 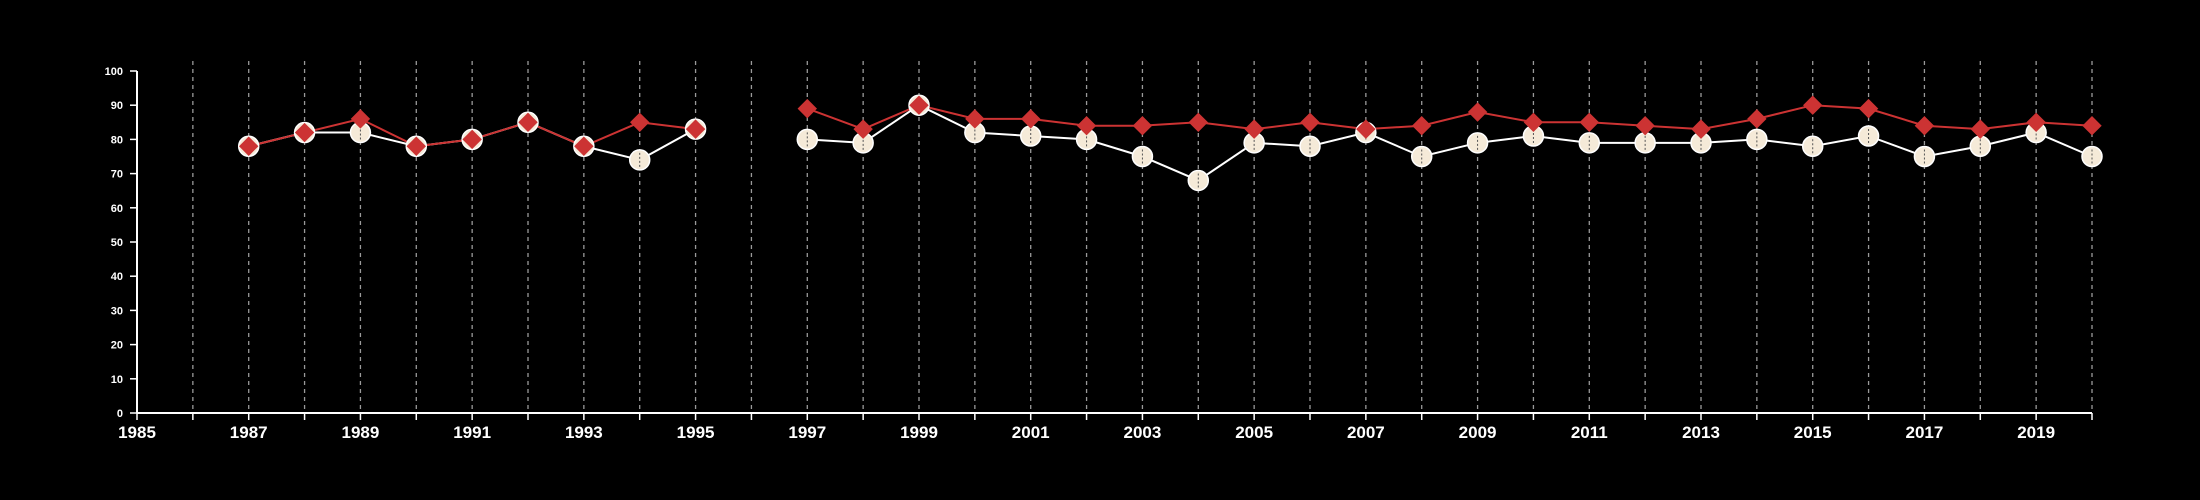 I want to click on x-tick-label: 2019, so click(x=2036, y=432).